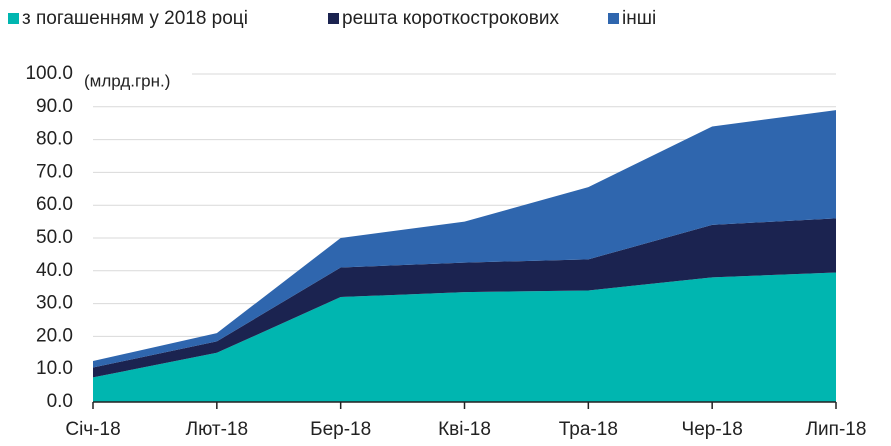 The height and width of the screenshot is (446, 891). Describe the element at coordinates (54, 204) in the screenshot. I see `y-tick-label: 60.0` at that location.